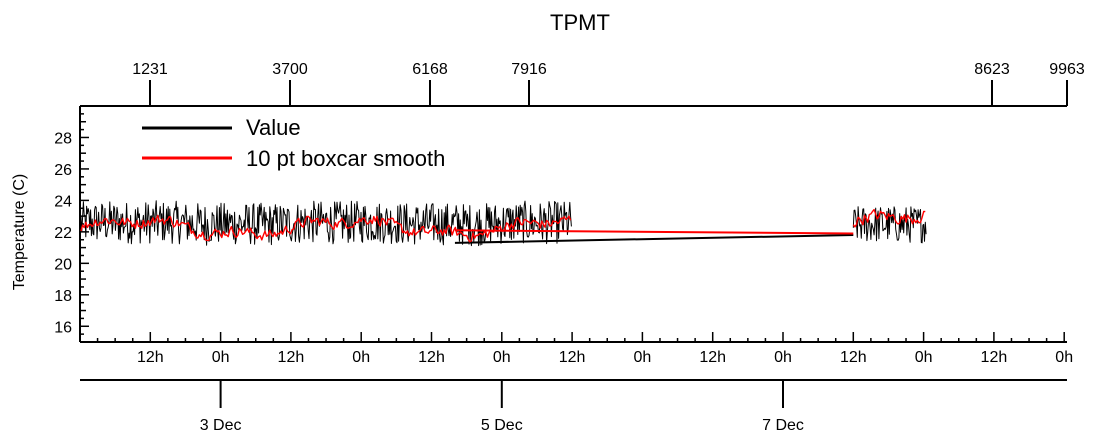 The width and height of the screenshot is (1101, 443). What do you see at coordinates (63, 327) in the screenshot?
I see `y-tick-label: 16` at bounding box center [63, 327].